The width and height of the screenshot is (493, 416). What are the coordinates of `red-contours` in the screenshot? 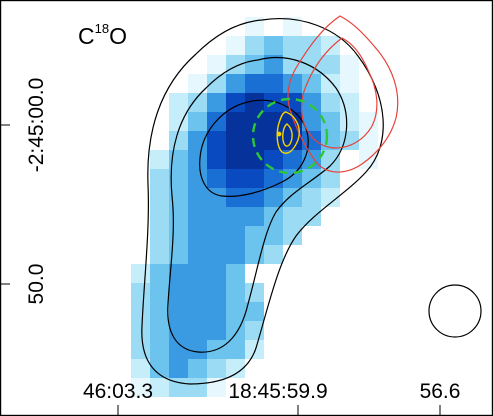 It's located at (343, 94).